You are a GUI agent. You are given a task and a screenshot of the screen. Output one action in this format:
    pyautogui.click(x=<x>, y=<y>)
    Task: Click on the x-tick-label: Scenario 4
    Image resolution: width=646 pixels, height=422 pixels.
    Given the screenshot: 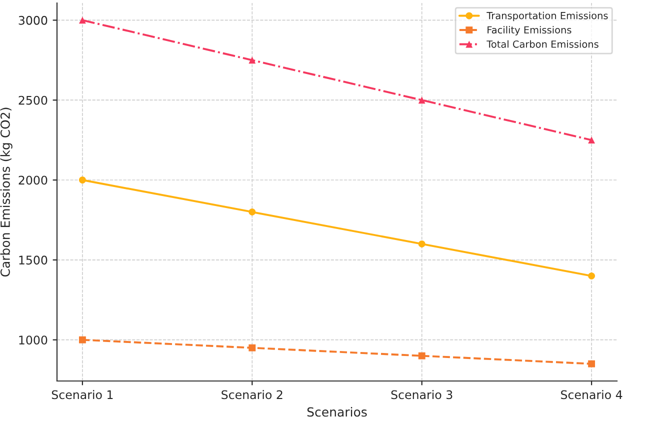 What is the action you would take?
    pyautogui.click(x=591, y=395)
    